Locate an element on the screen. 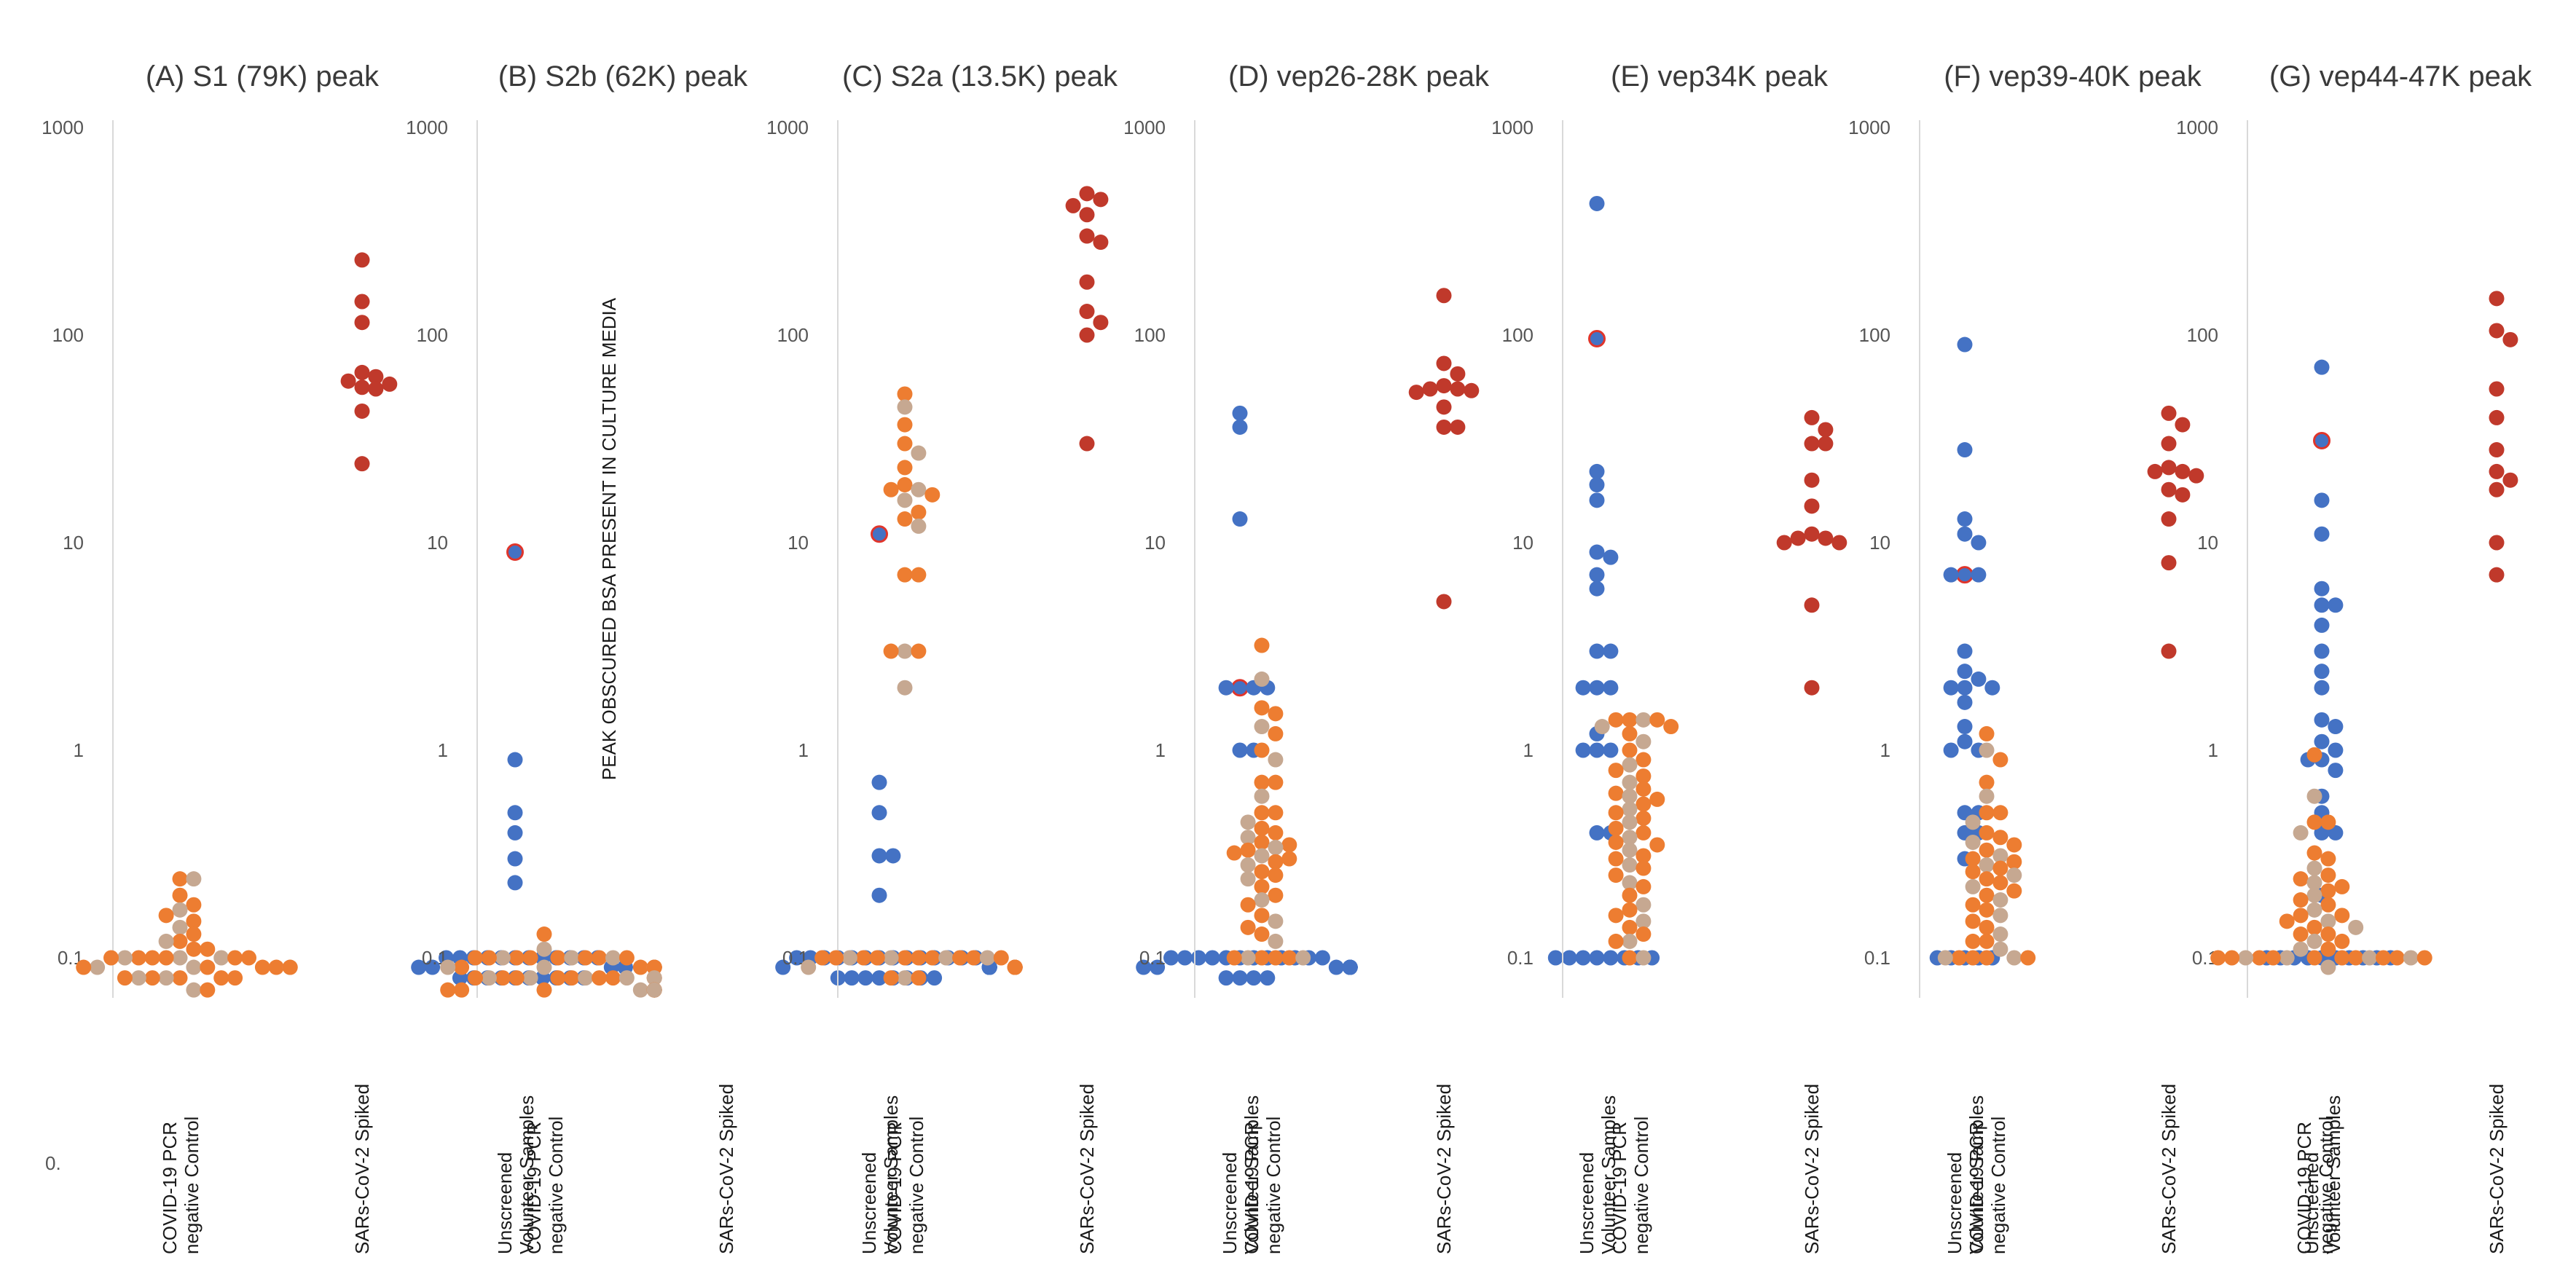 Image resolution: width=2576 pixels, height=1279 pixels. chart-title: (E) vep34K peak is located at coordinates (1720, 76).